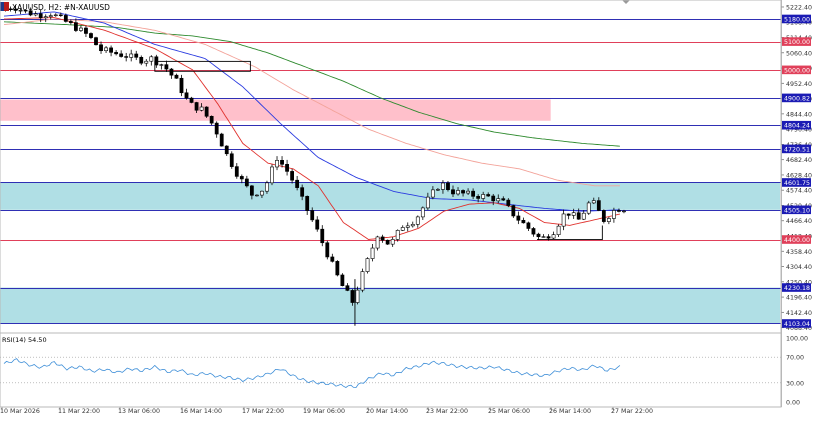 The width and height of the screenshot is (817, 423). Describe the element at coordinates (796, 125) in the screenshot. I see `level-price-badge: 4804.24` at that location.